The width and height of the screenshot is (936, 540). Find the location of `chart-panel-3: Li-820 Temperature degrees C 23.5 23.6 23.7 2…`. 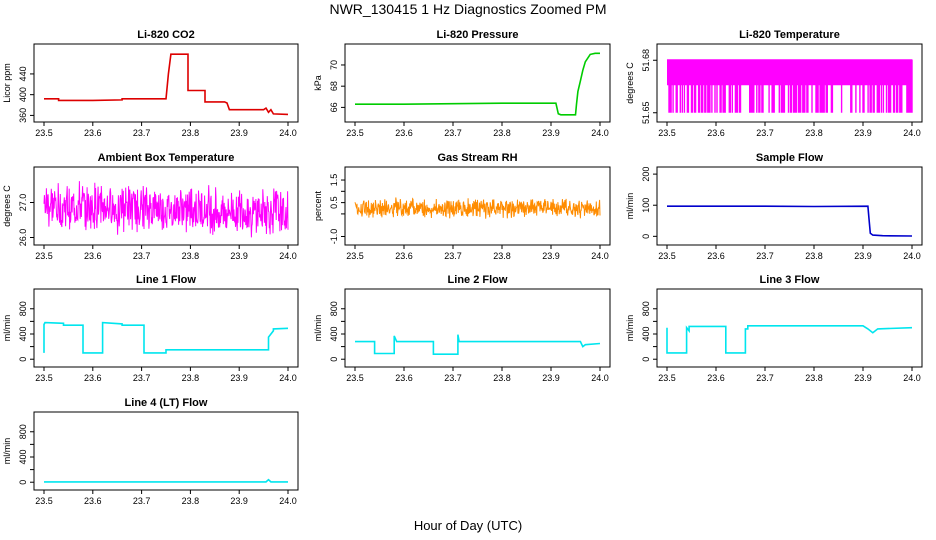

chart-panel-3: Li-820 Temperature degrees C 23.5 23.6 23.7 2… is located at coordinates (774, 83).